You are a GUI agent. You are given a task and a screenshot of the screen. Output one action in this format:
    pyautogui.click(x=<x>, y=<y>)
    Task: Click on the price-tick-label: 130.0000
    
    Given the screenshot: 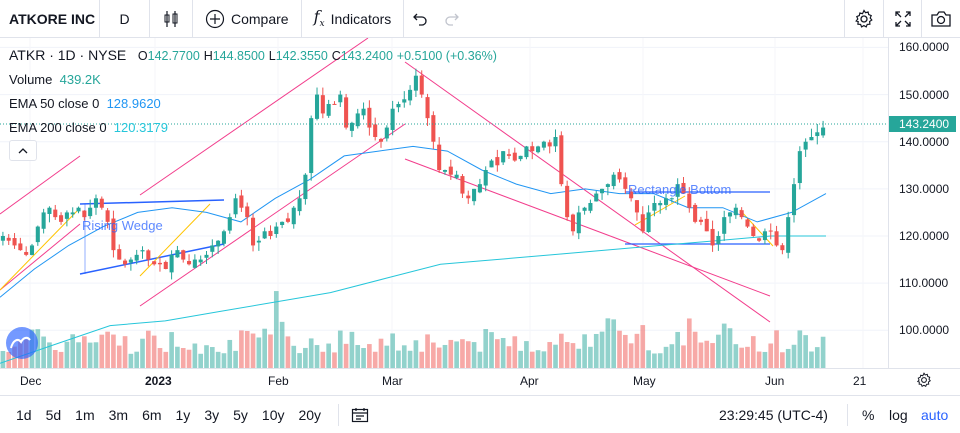 What is the action you would take?
    pyautogui.click(x=924, y=188)
    